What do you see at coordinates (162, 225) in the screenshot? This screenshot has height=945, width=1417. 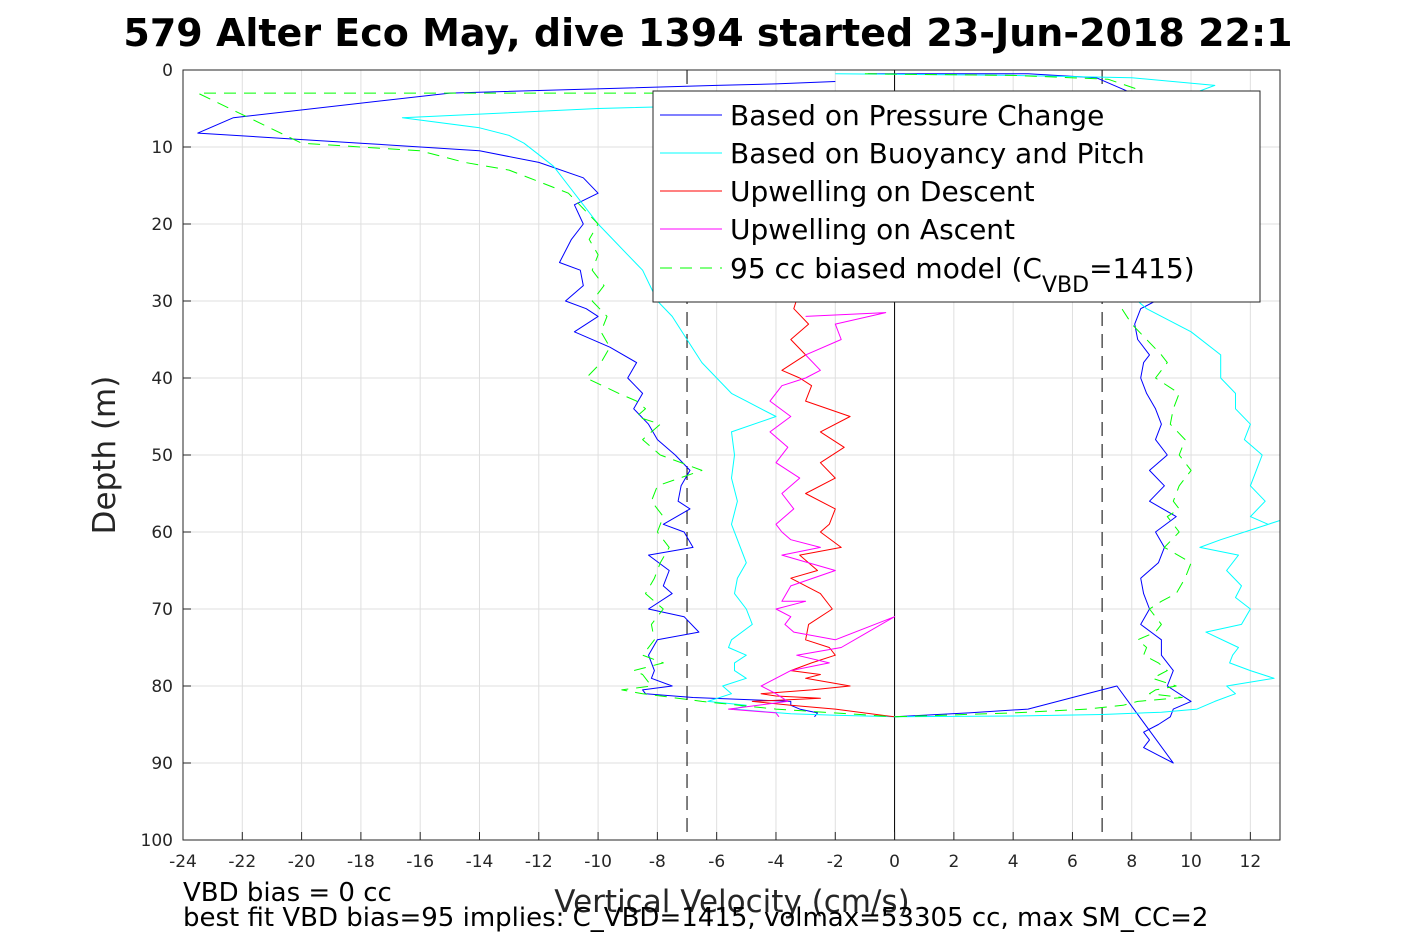 I see `y-tick-label: 20` at bounding box center [162, 225].